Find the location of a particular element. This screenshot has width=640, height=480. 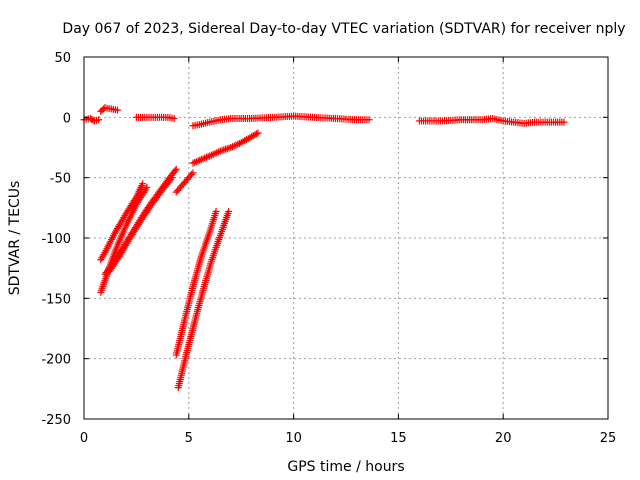

y-tick-label: -100 is located at coordinates (56, 239).